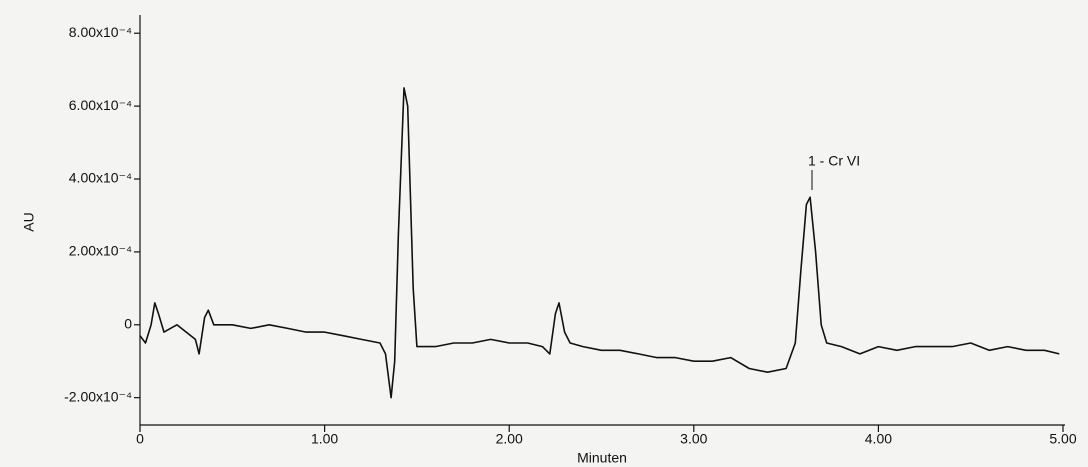 This screenshot has width=1088, height=467. Describe the element at coordinates (29, 221) in the screenshot. I see `y-axis-label: AU` at that location.